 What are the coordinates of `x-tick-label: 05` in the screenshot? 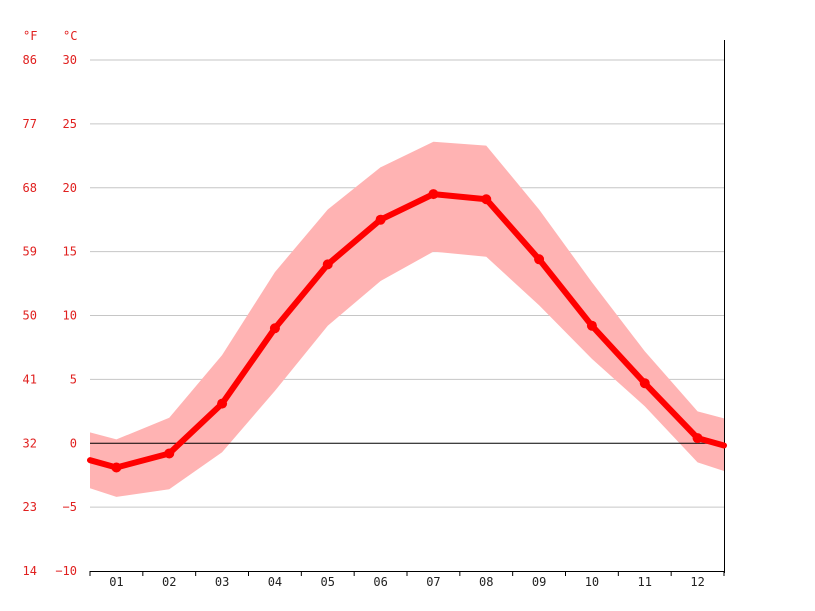 It's located at (328, 582).